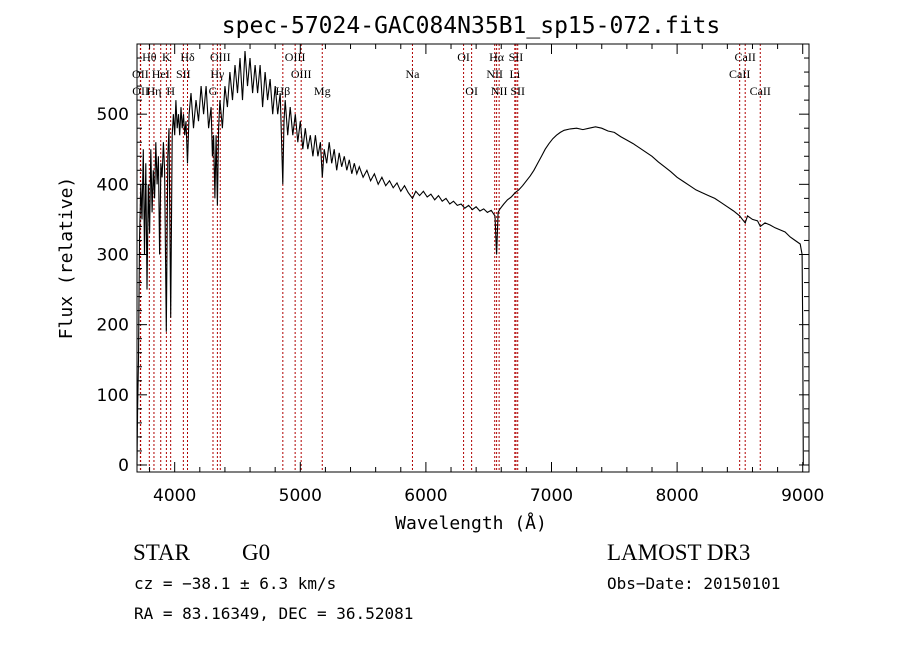 The image size is (900, 649). What do you see at coordinates (161, 74) in the screenshot?
I see `emission-line-label: HeI` at bounding box center [161, 74].